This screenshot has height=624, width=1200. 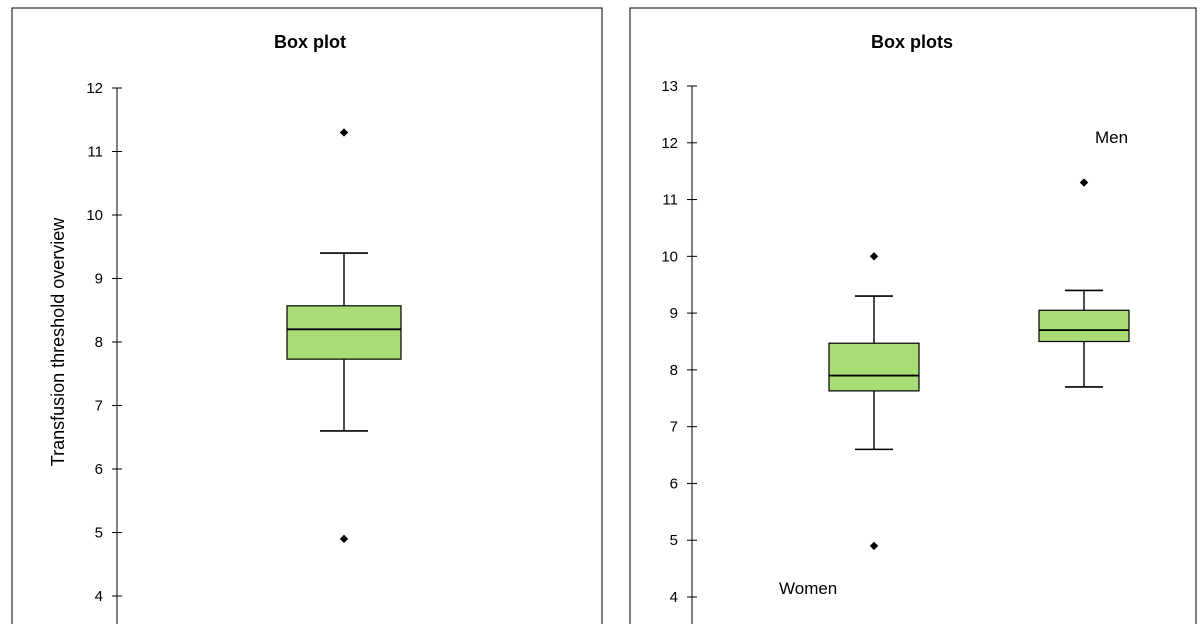 What do you see at coordinates (58, 341) in the screenshot?
I see `left-chart-y-axis-label: Transfusion threshold overview` at bounding box center [58, 341].